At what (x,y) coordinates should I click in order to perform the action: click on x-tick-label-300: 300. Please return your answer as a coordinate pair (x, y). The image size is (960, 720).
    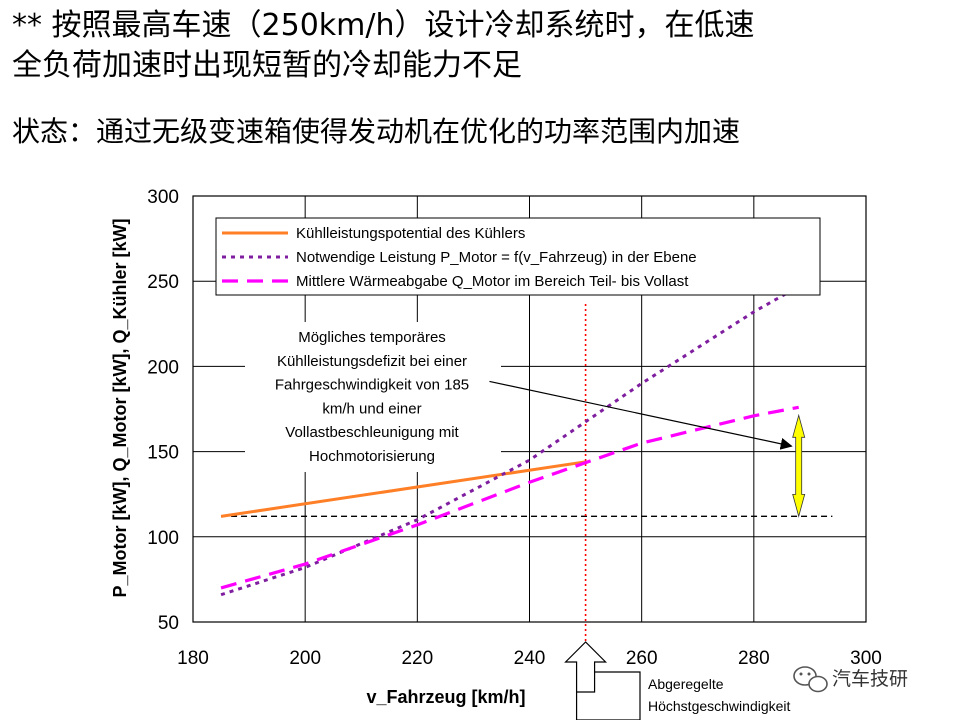
    Looking at the image, I should click on (866, 658).